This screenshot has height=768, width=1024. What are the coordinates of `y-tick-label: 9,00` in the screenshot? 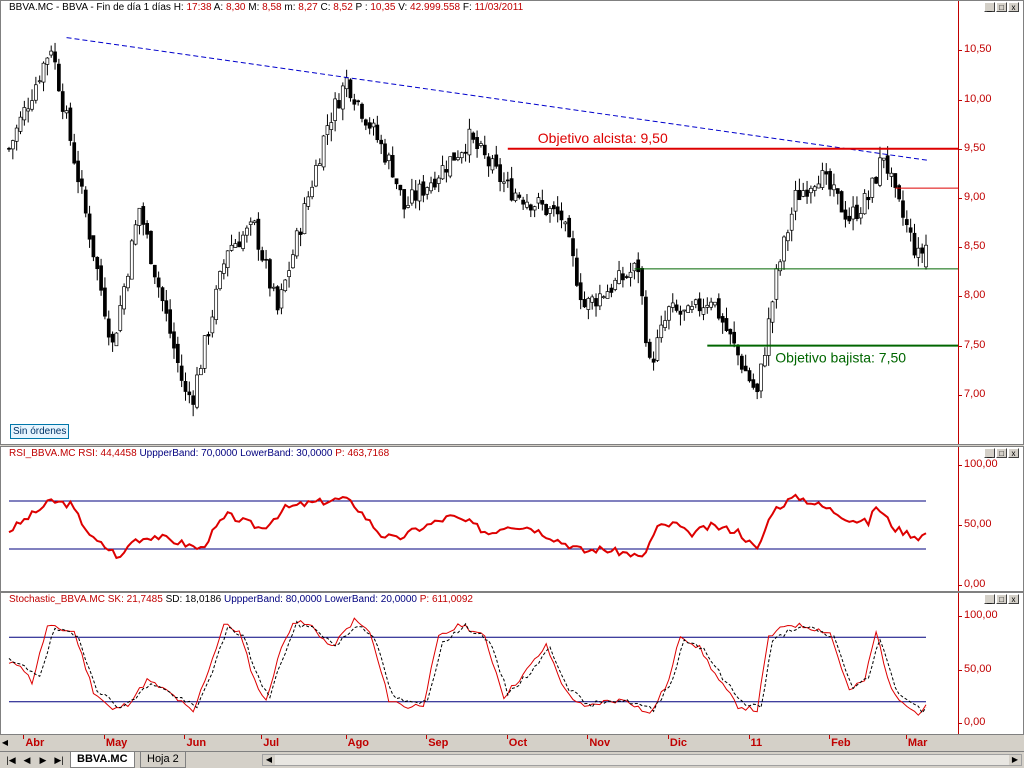 It's located at (975, 196).